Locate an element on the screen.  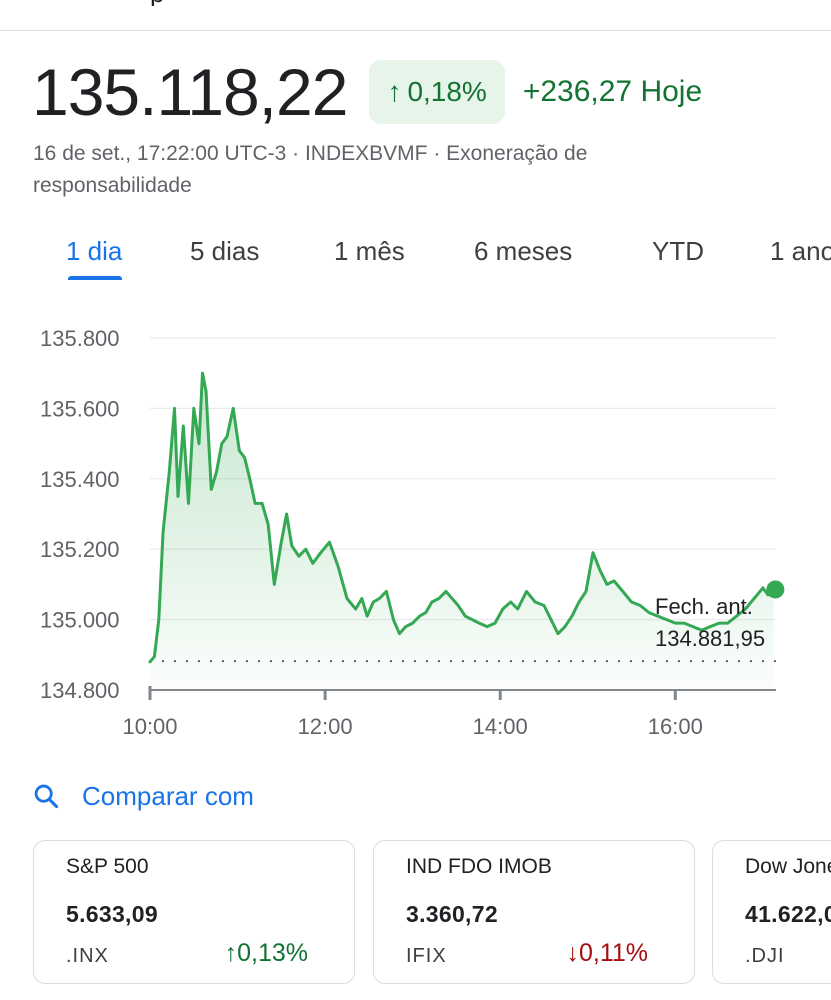
previous-close-value: 134.881,95 is located at coordinates (710, 638).